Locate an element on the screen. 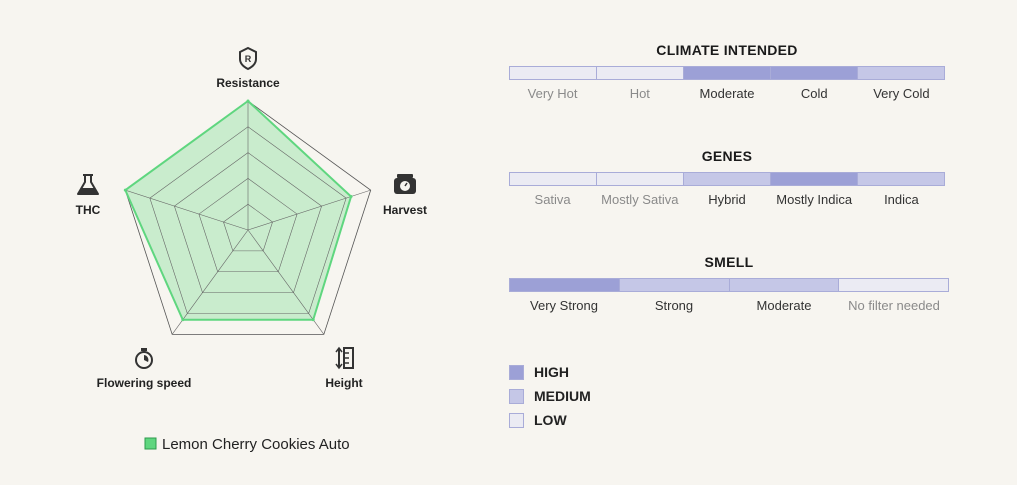 The height and width of the screenshot is (485, 1017). smell-segment-label: Strong is located at coordinates (674, 305).